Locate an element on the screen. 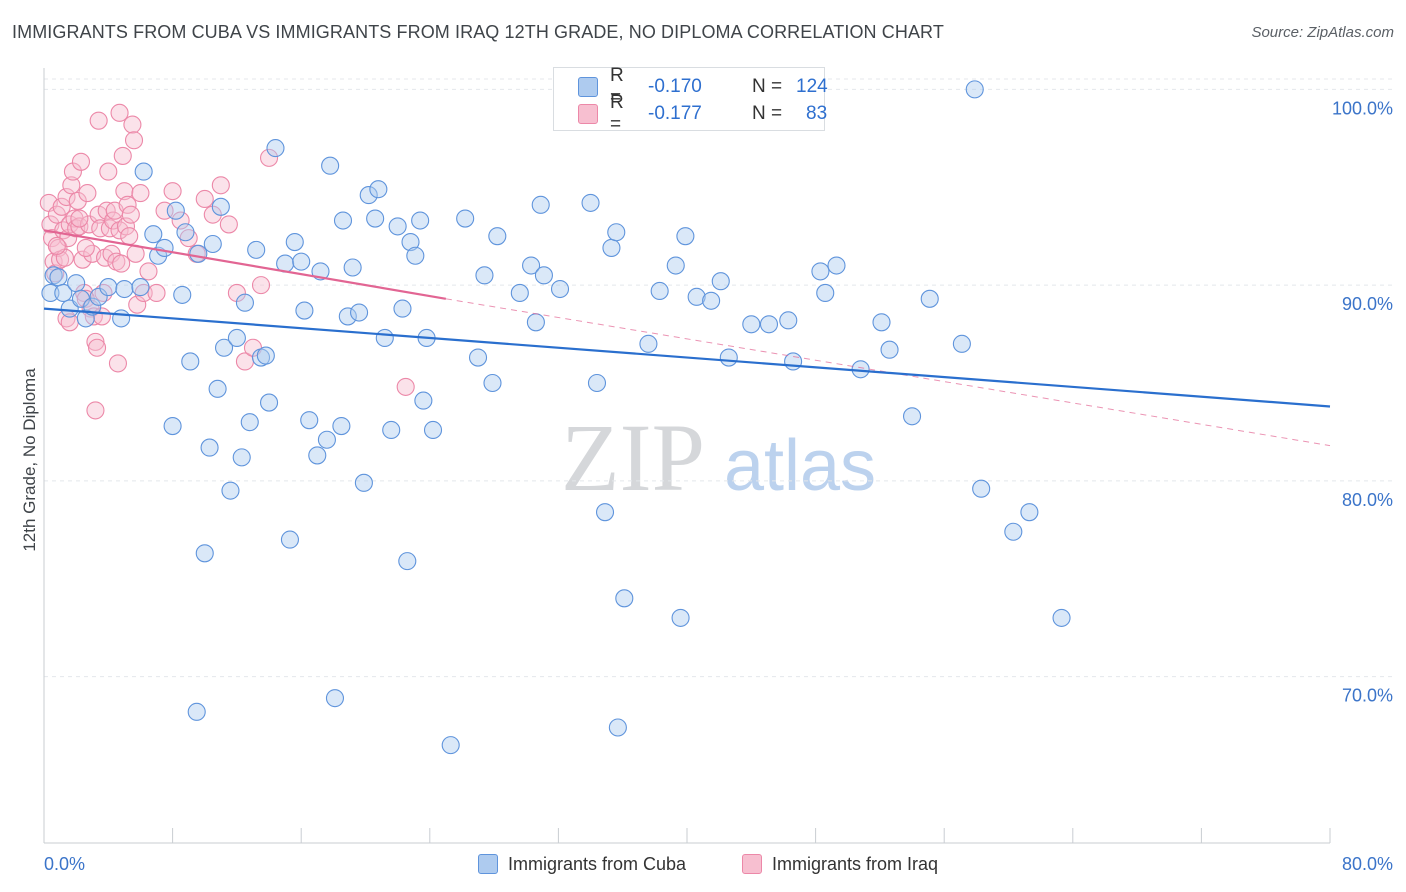 The height and width of the screenshot is (892, 1406). source-label: Source: ZipAtlas.com is located at coordinates (1322, 32).